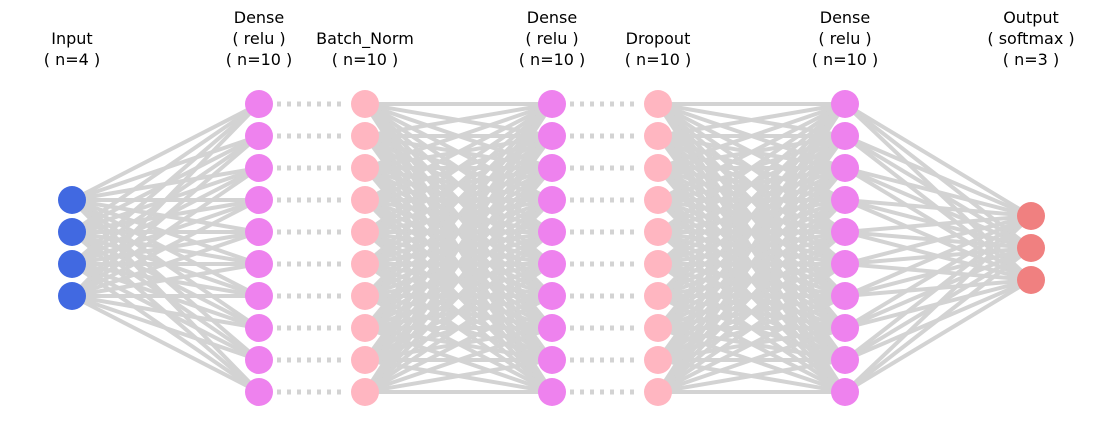 This screenshot has width=1105, height=432. What do you see at coordinates (72, 38) in the screenshot?
I see `layer-name: Input` at bounding box center [72, 38].